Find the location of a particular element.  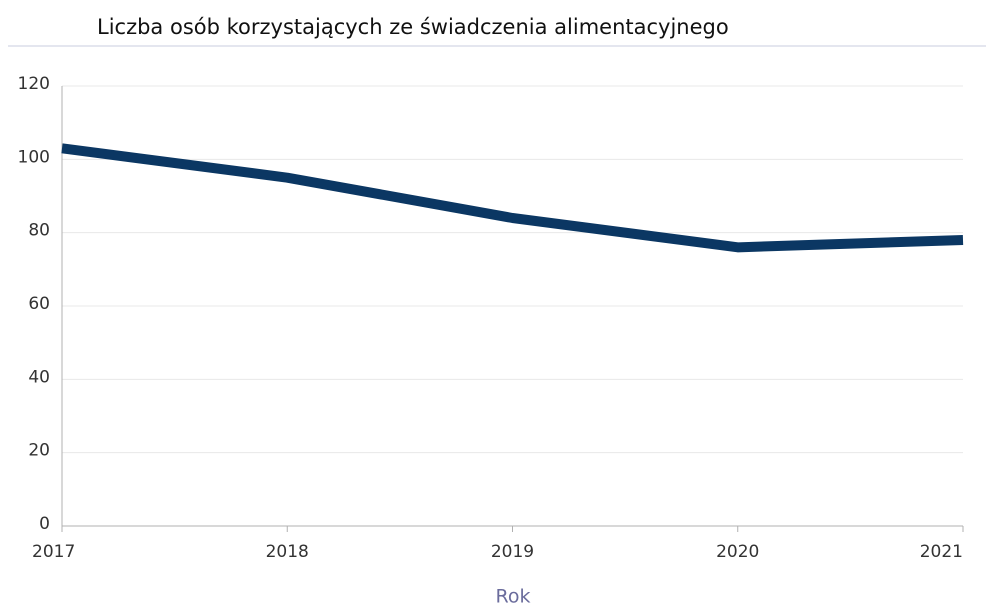

y-tick-label: 60 is located at coordinates (39, 304).